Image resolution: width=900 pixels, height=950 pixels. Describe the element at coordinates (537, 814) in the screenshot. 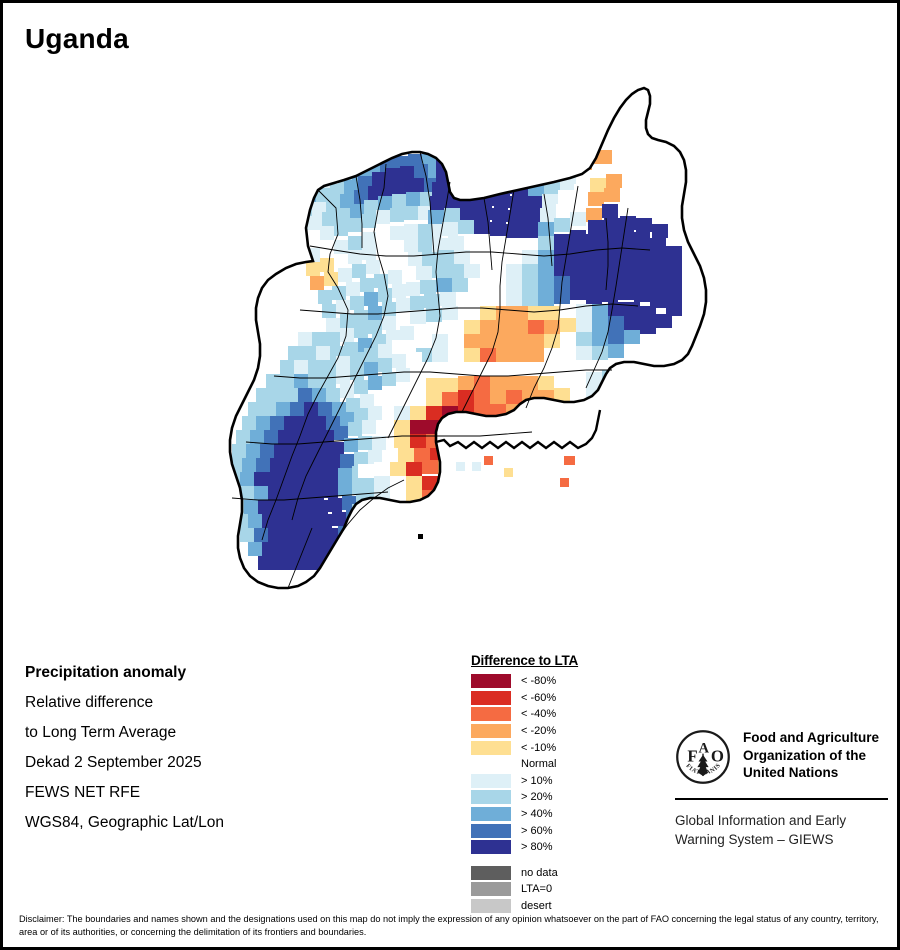

I see `legend-label: > 40%` at that location.